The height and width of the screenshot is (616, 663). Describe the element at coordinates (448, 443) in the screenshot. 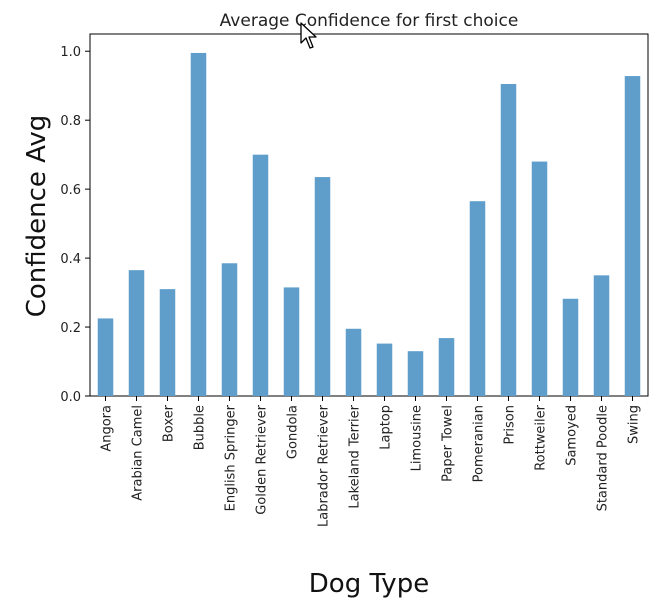

I see `x-tick-label: Paper Towel` at that location.